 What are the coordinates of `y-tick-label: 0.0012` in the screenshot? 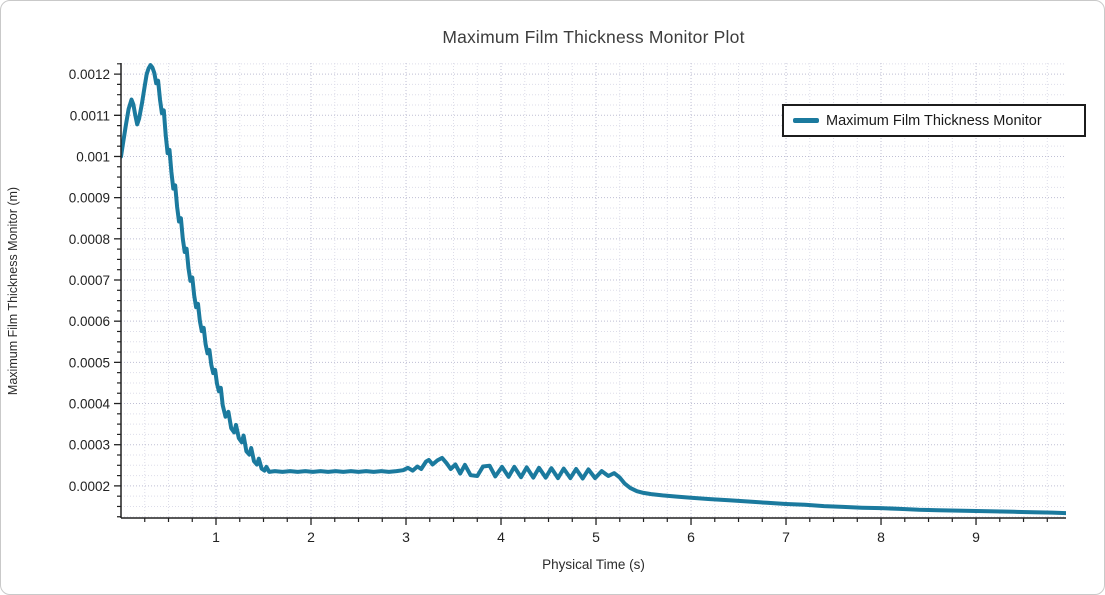 It's located at (89, 74).